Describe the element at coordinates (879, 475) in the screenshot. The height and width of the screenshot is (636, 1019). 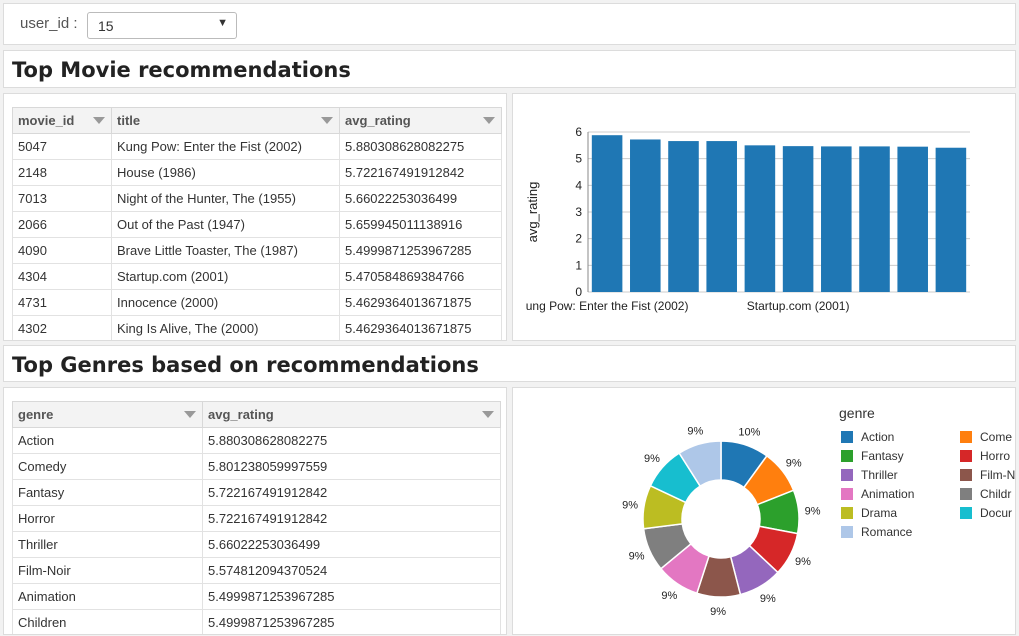
I see `legend-entry-label: Thriller` at that location.